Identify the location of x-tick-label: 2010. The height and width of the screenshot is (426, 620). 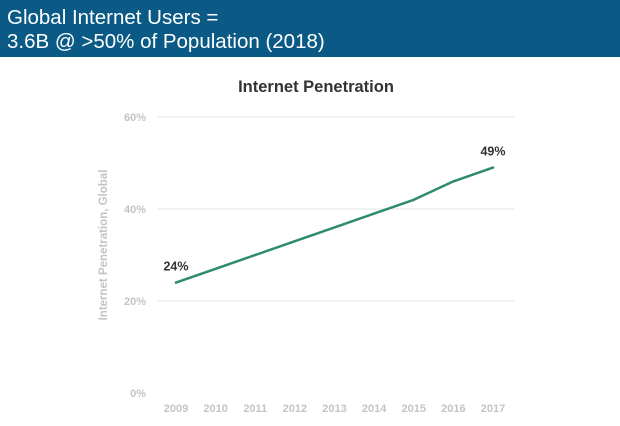
(215, 409).